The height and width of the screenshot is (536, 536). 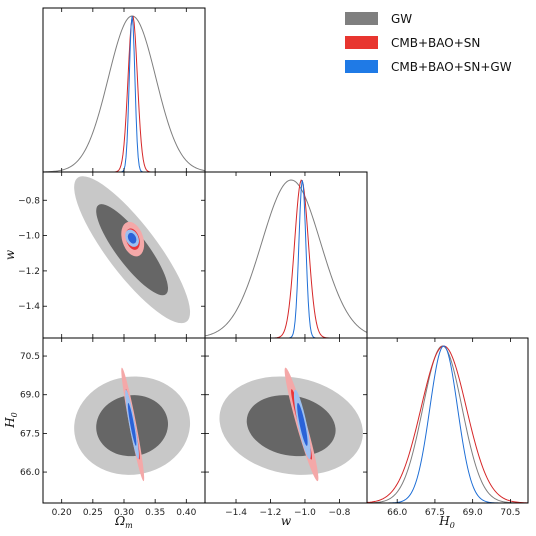 I want to click on x-tick-label-Om: 0.25, so click(x=93, y=513).